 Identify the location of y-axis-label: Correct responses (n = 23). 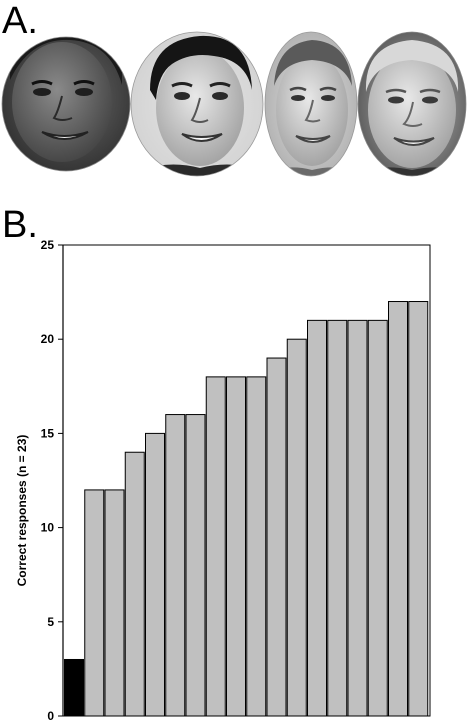
(22, 511).